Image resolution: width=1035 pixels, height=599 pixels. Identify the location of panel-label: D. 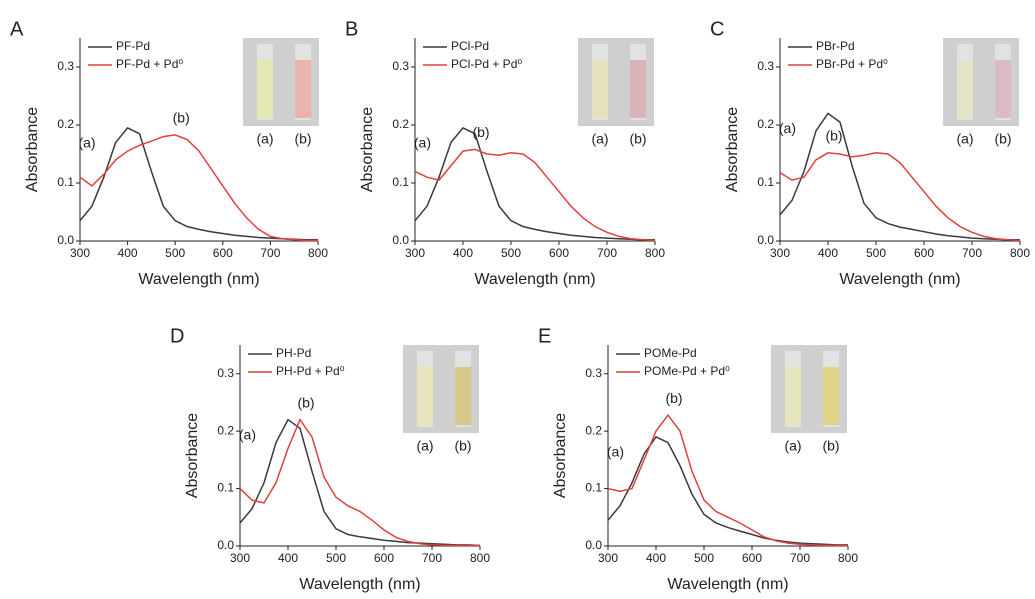
(177, 336).